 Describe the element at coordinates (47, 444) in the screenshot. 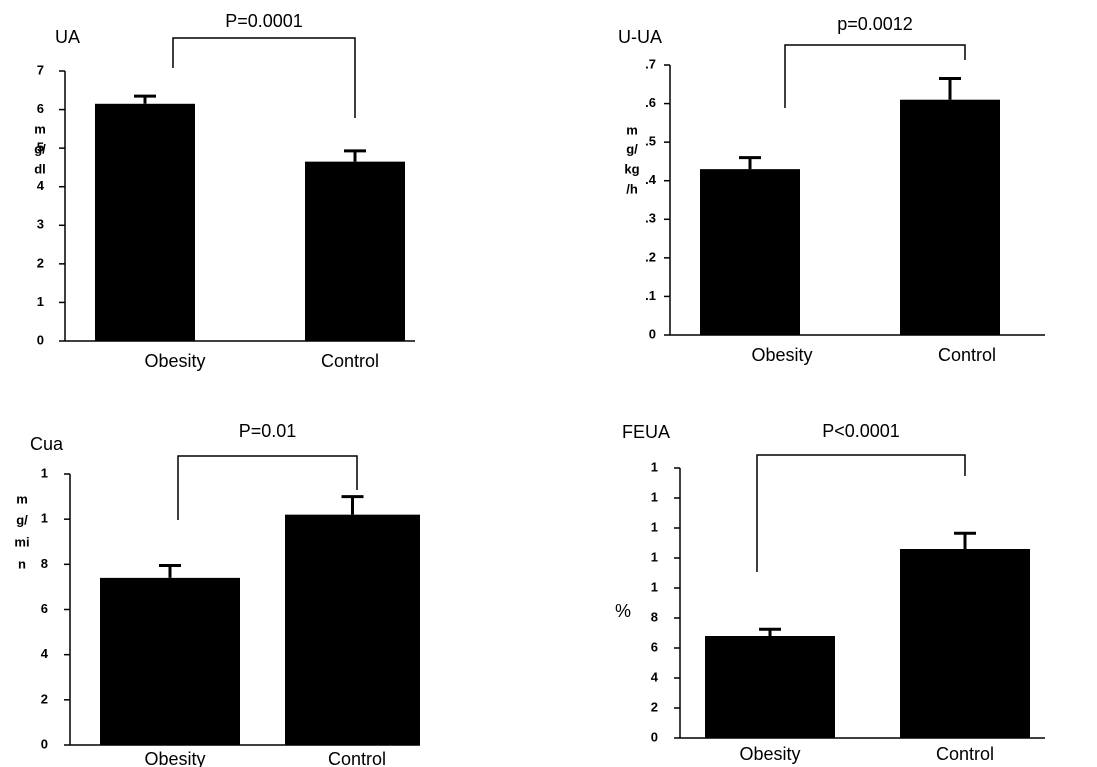

I see `chart-title: Cua` at that location.